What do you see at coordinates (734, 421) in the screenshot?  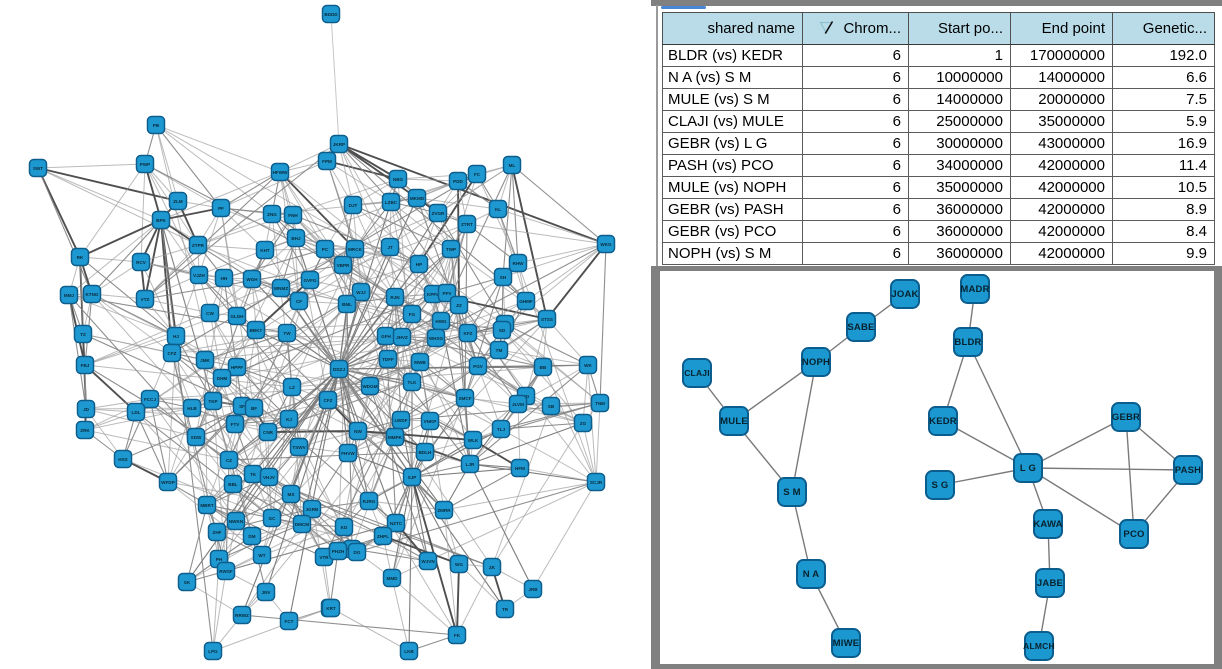 I see `svg-text: MULE` at bounding box center [734, 421].